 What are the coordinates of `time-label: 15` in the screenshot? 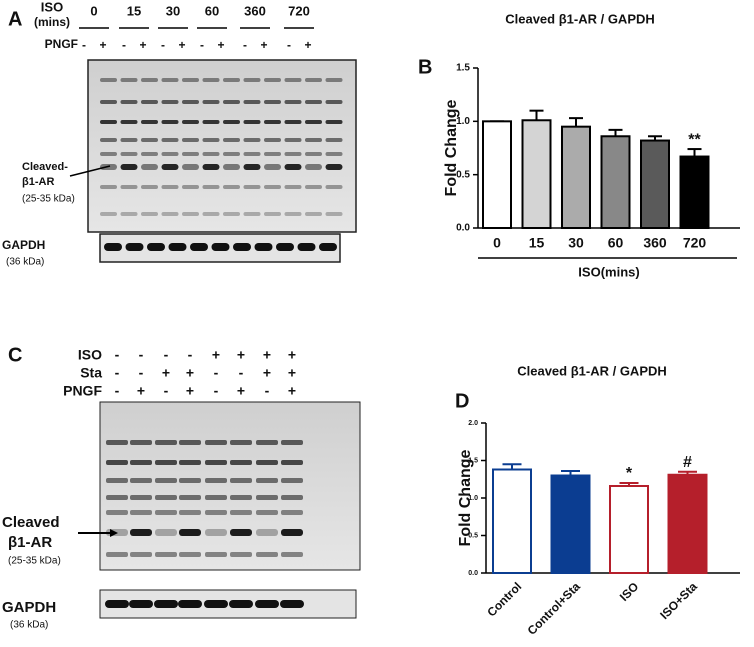 It's located at (134, 10).